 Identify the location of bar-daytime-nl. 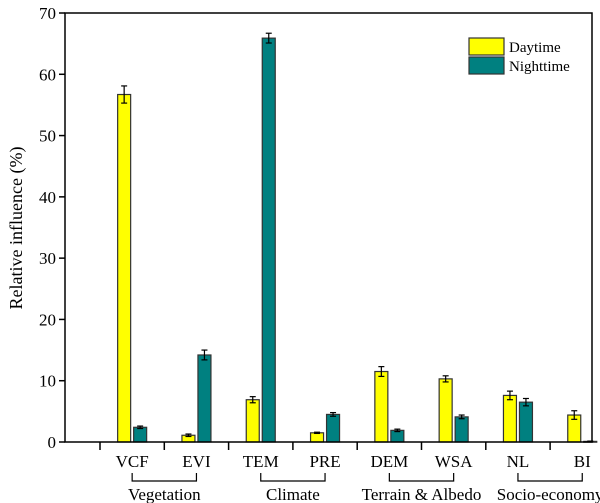
(510, 418).